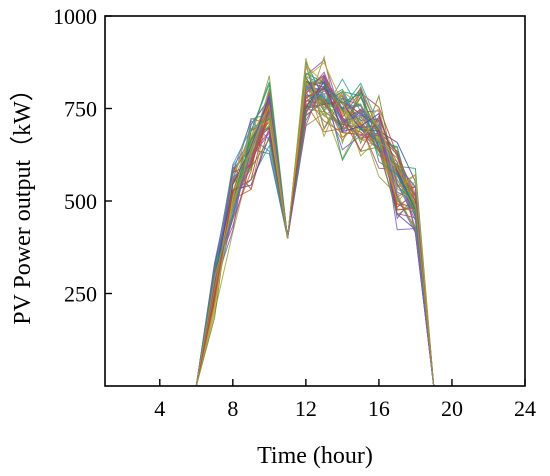  What do you see at coordinates (306, 408) in the screenshot?
I see `x-tick-label: 12` at bounding box center [306, 408].